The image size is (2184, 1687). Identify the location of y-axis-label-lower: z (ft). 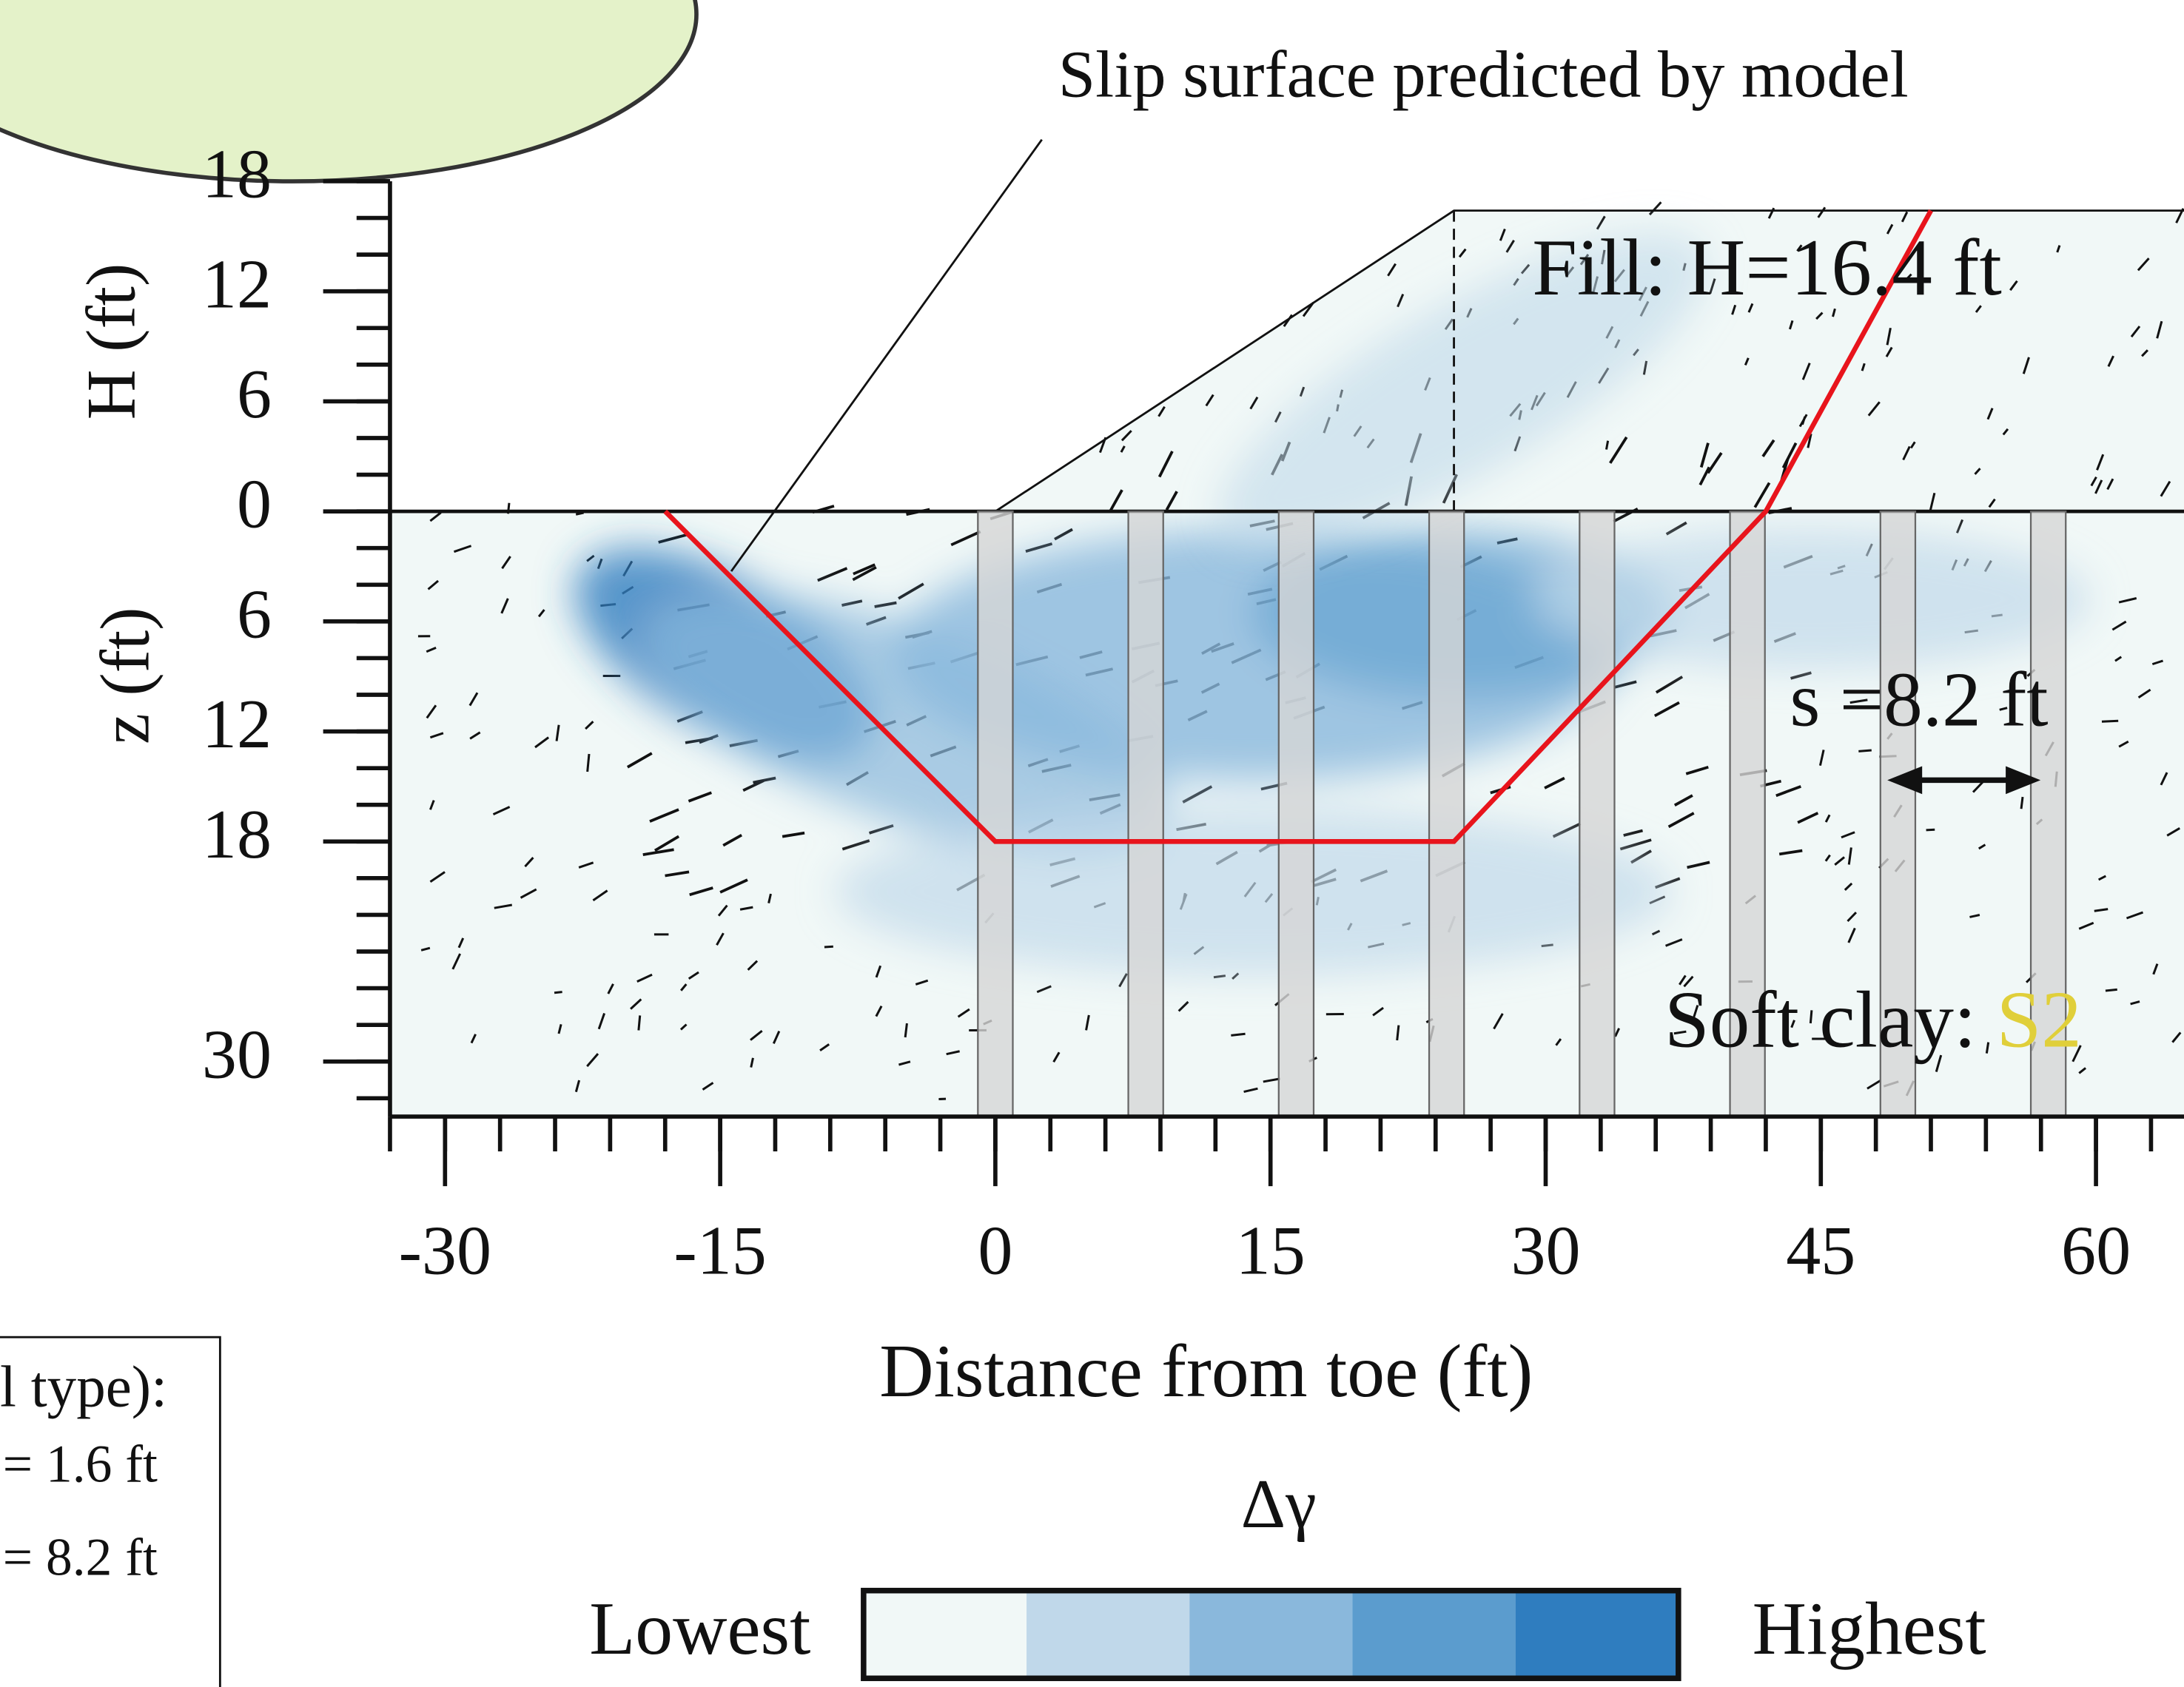
(125, 675).